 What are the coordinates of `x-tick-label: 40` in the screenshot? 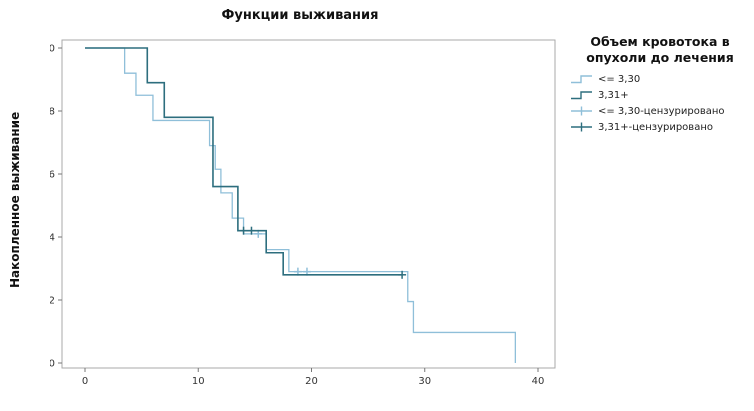 It's located at (538, 381).